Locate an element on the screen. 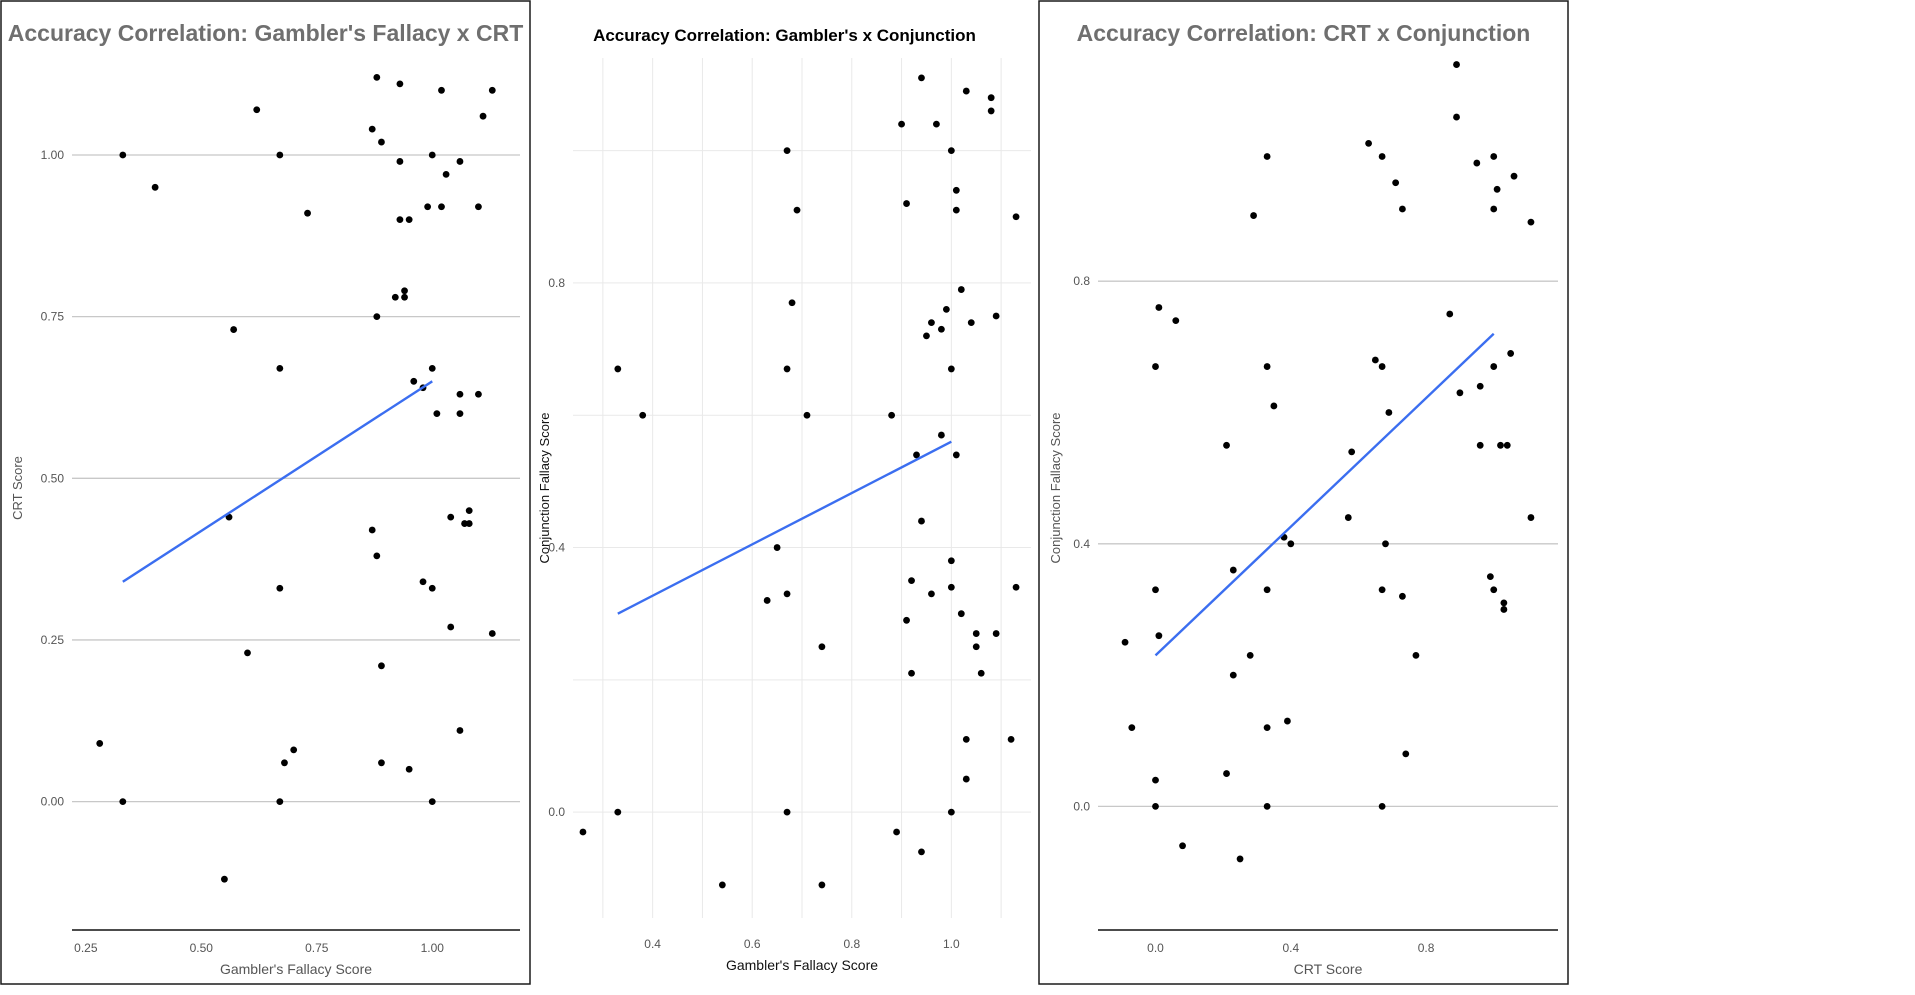 The width and height of the screenshot is (1915, 995). x-tick-label: 0.75 is located at coordinates (317, 948).